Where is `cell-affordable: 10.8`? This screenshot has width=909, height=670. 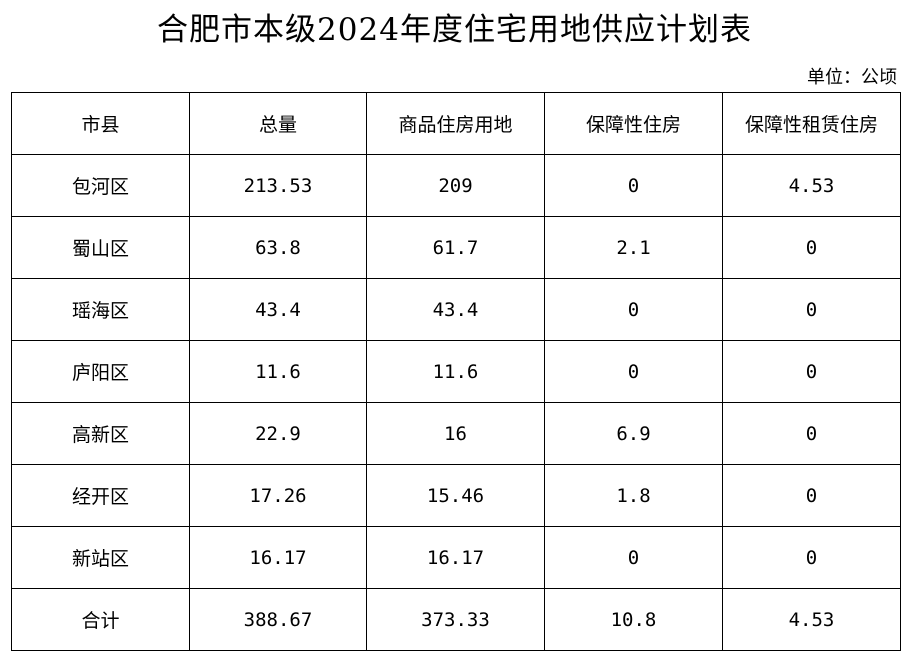 cell-affordable: 10.8 is located at coordinates (633, 619).